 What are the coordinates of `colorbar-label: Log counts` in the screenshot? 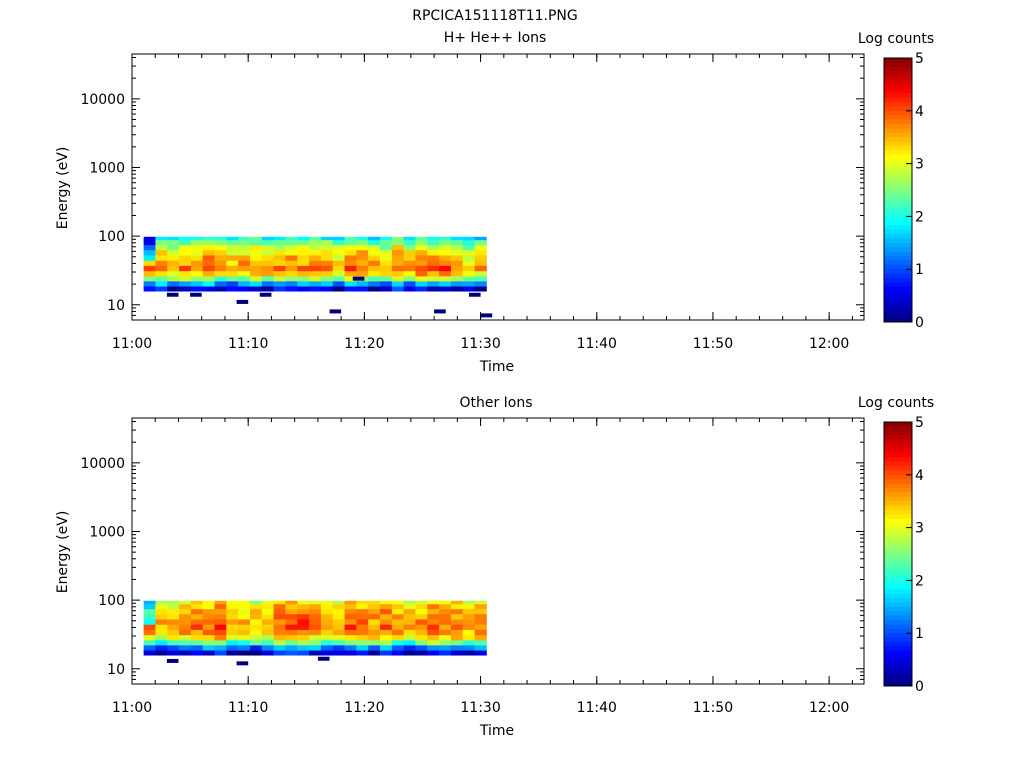 It's located at (896, 403).